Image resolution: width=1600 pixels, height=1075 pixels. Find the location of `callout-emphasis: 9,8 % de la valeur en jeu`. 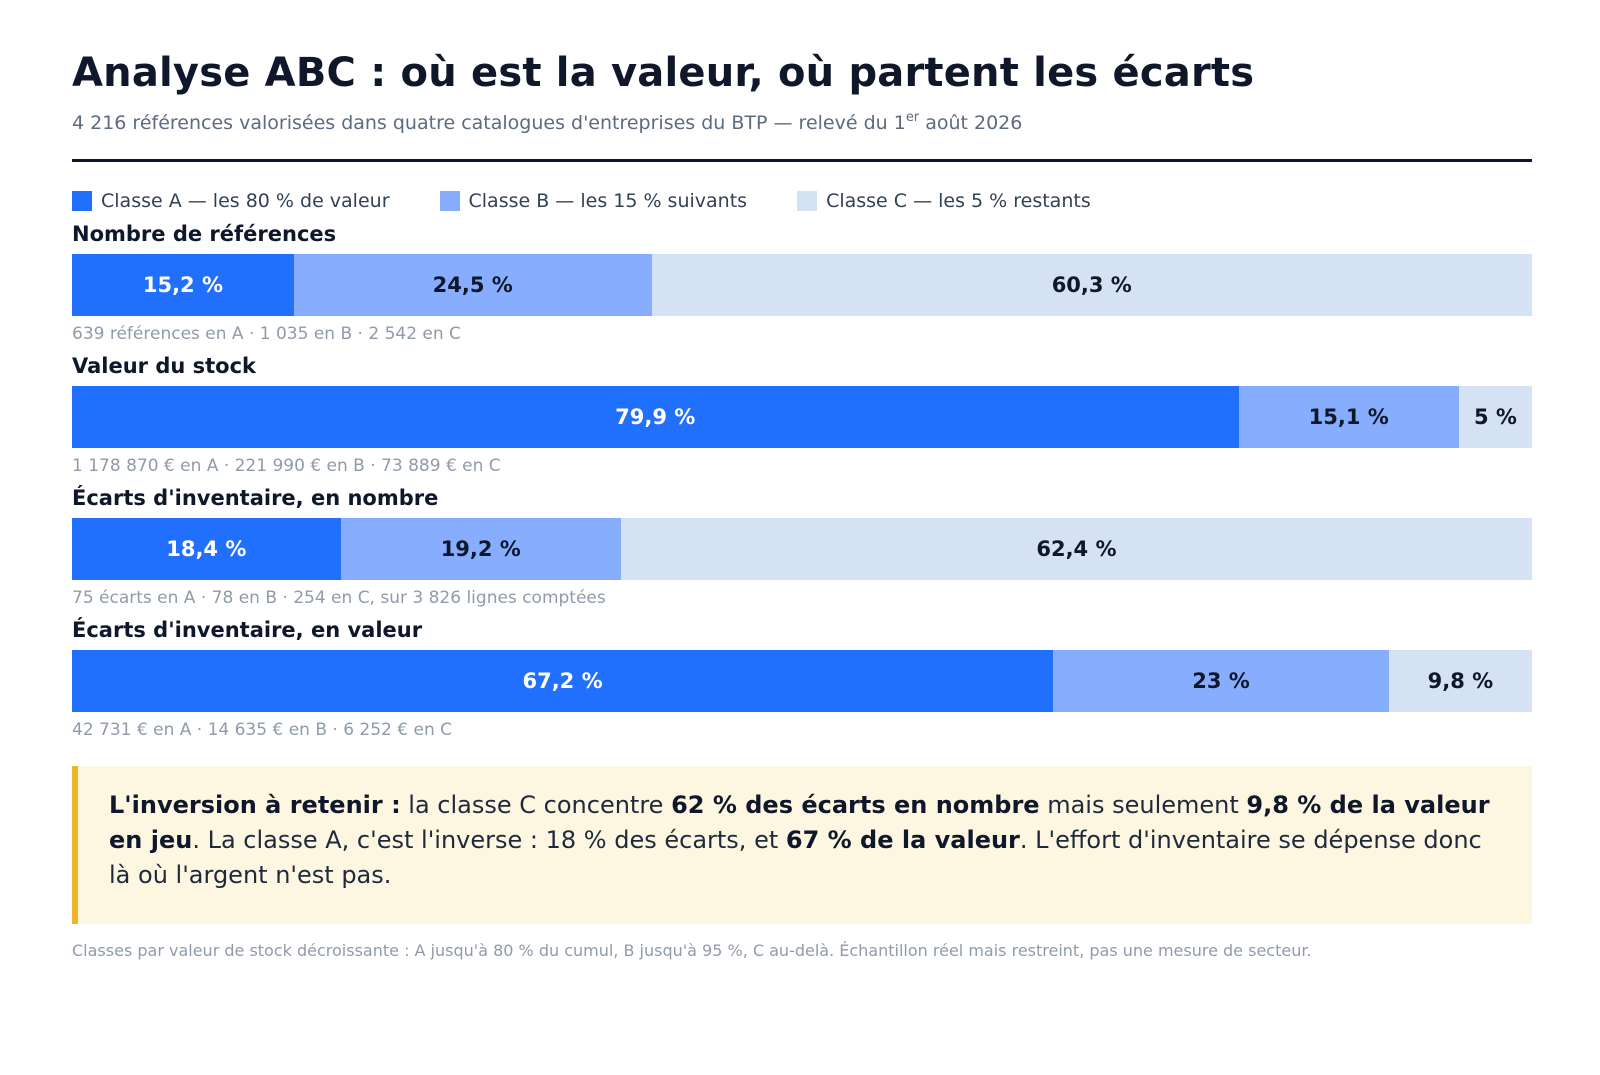

callout-emphasis: 9,8 % de la valeur en jeu is located at coordinates (799, 822).